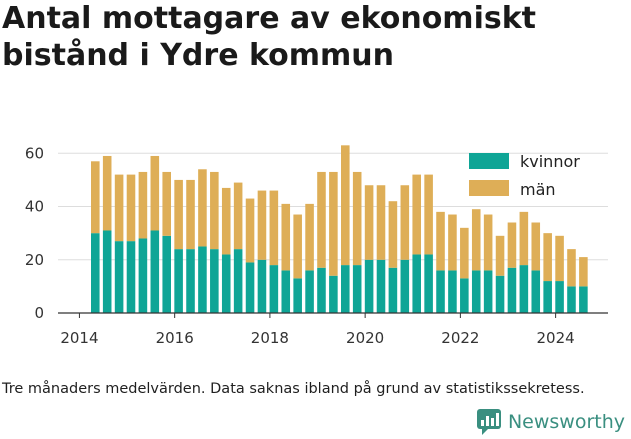 The image size is (631, 439). Describe the element at coordinates (538, 189) in the screenshot. I see `legend-label-man: män` at that location.